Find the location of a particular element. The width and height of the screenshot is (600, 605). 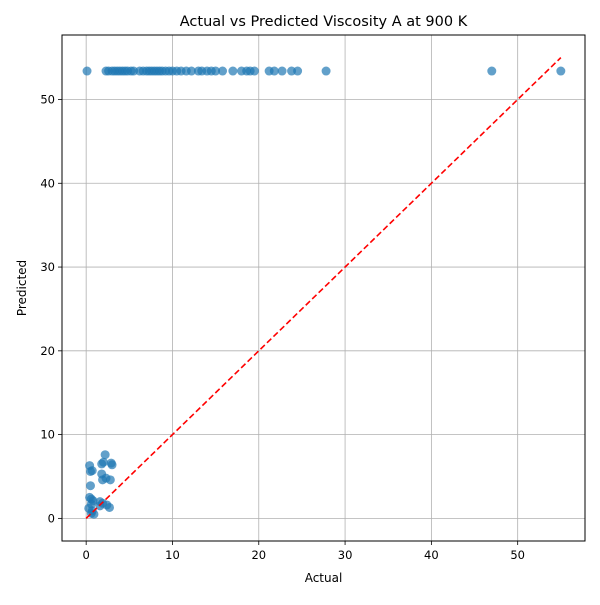

y-tick-label: 40 is located at coordinates (47, 183).